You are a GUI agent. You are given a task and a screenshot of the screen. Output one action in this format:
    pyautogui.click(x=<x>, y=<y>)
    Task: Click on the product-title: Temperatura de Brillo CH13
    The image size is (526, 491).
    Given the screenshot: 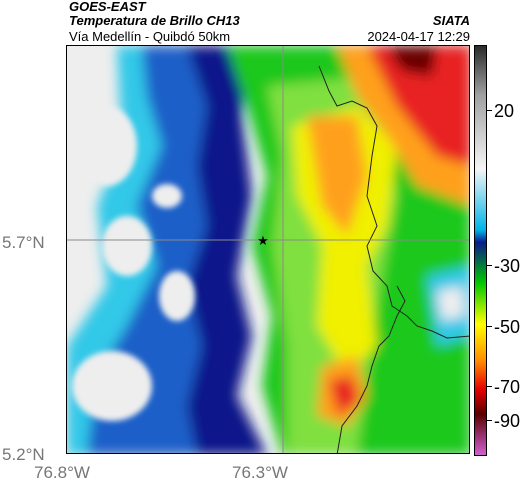 What is the action you would take?
    pyautogui.click(x=154, y=20)
    